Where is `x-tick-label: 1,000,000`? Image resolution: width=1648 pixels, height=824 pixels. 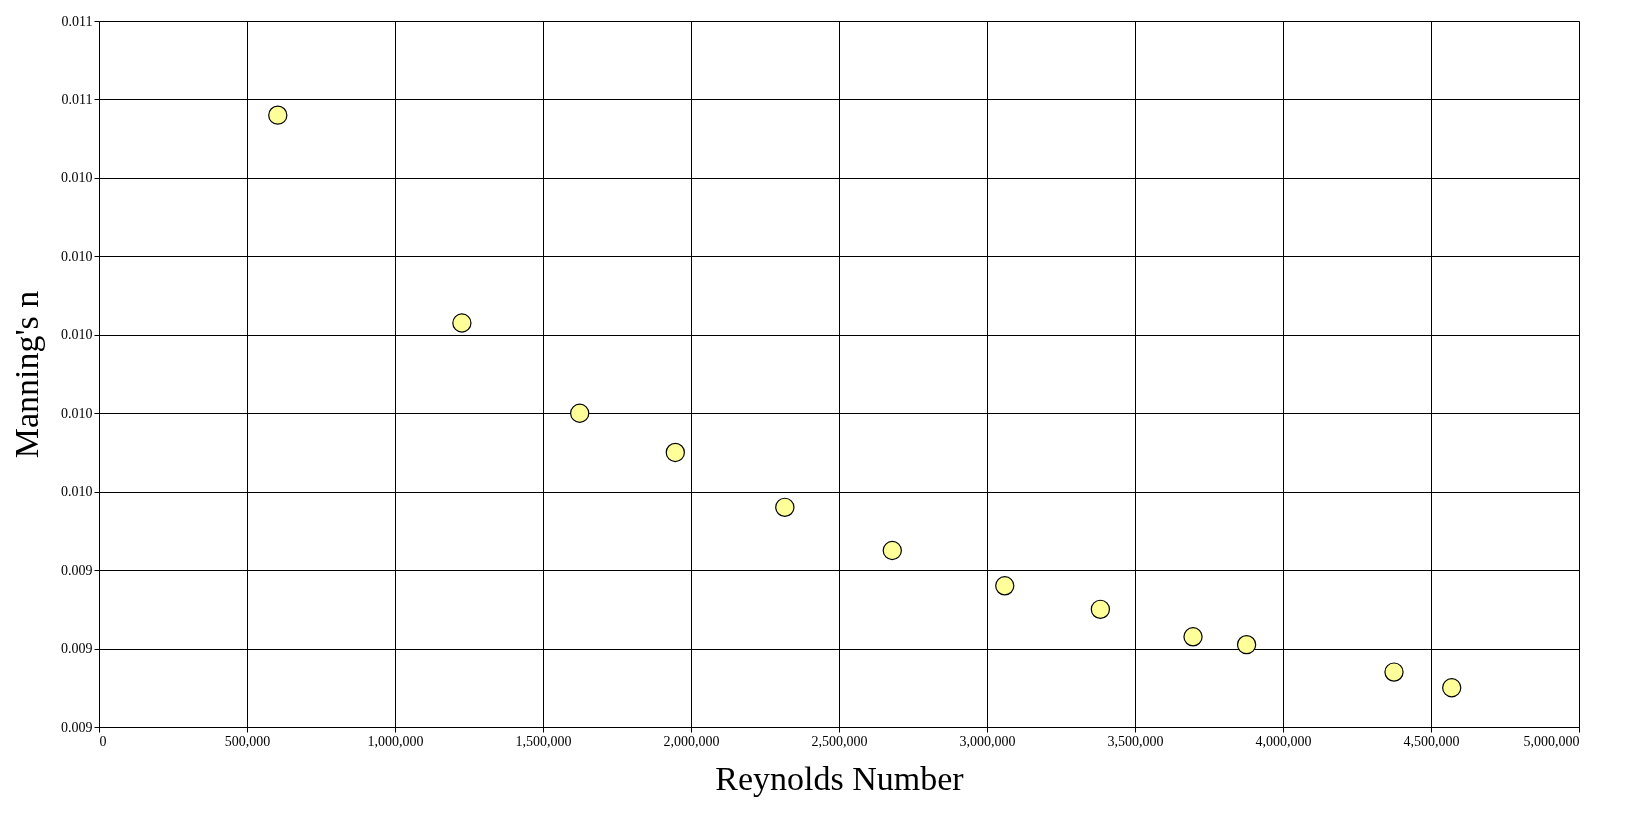
x-tick-label: 1,000,000 is located at coordinates (395, 741).